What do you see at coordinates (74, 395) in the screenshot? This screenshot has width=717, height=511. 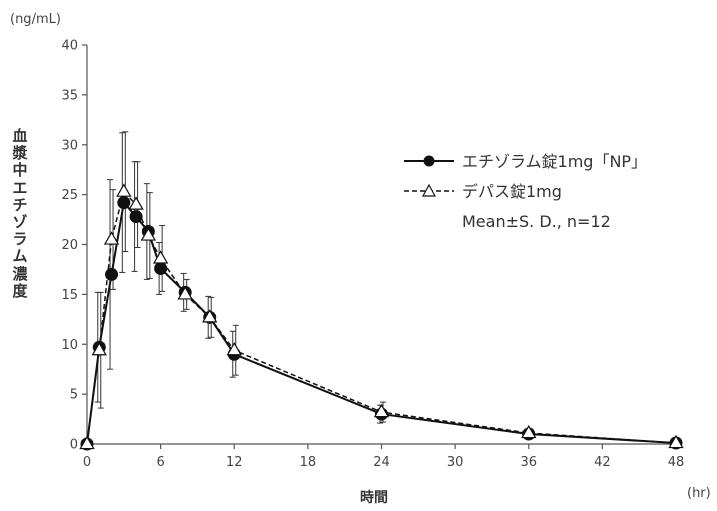 I see `y-tick-label: 5` at bounding box center [74, 395].